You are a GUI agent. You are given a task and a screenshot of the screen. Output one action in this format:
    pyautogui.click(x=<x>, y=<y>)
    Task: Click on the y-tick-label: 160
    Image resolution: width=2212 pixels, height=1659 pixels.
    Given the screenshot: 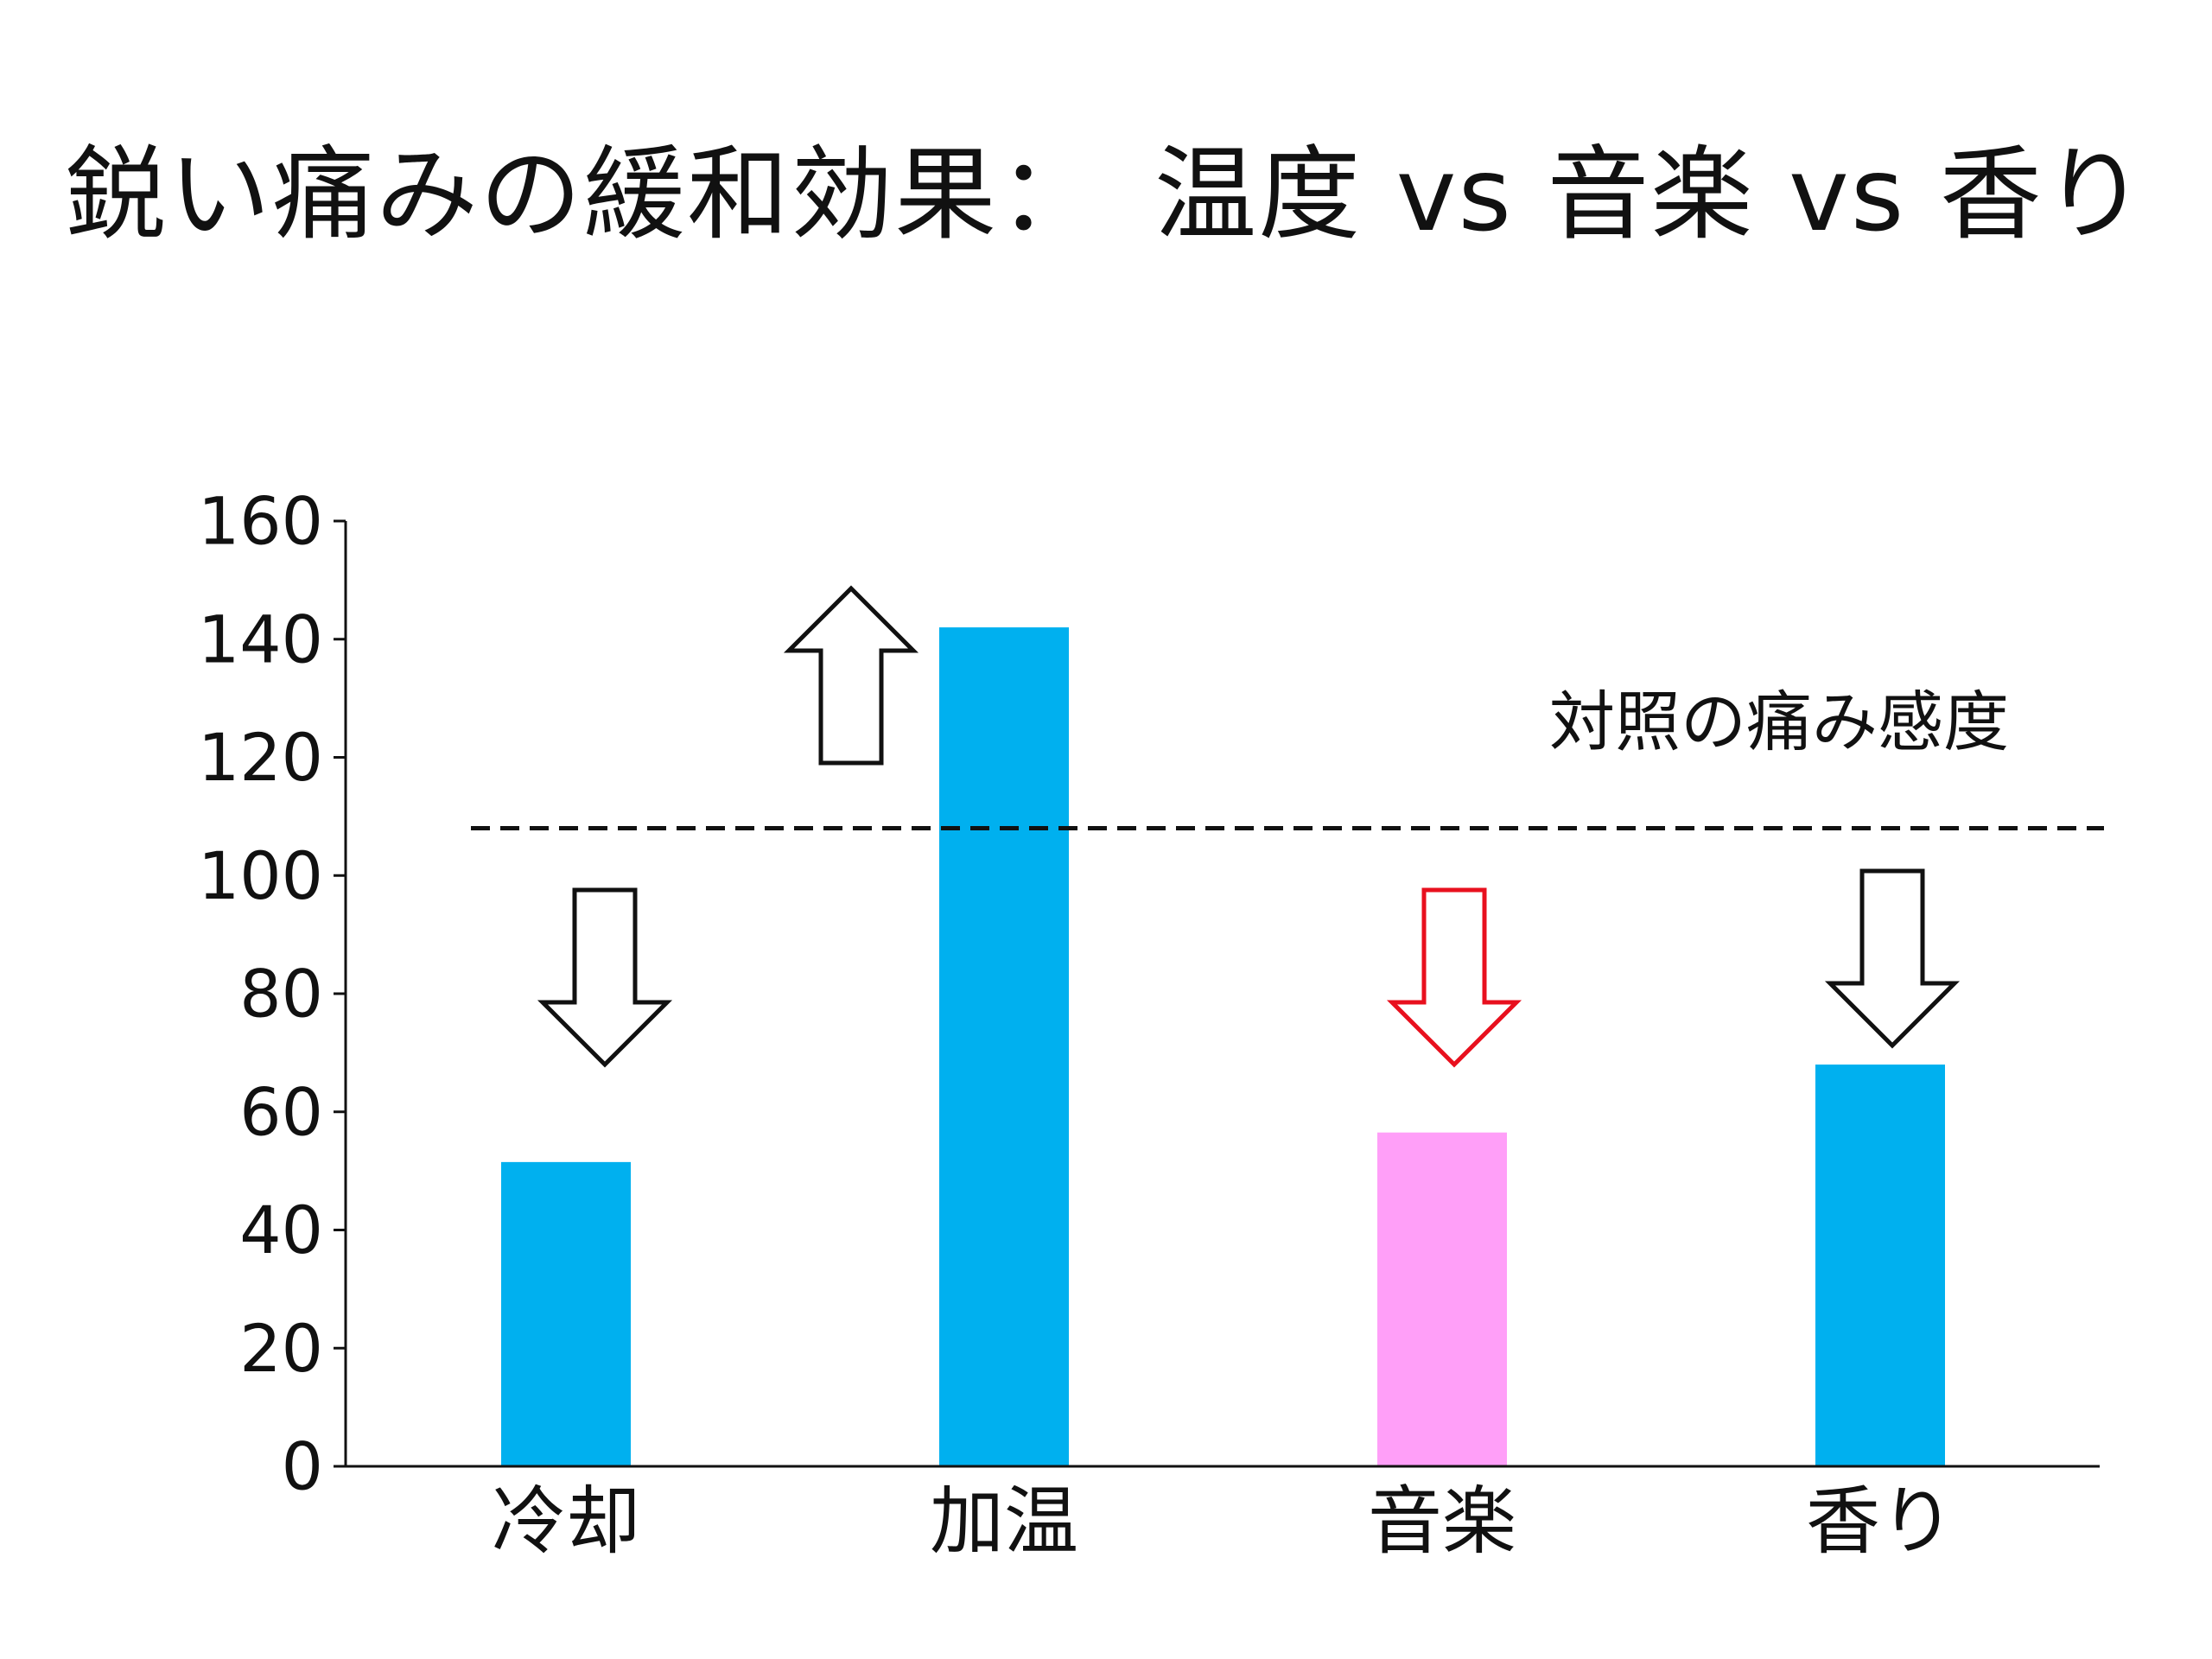 What is the action you would take?
    pyautogui.click(x=260, y=521)
    